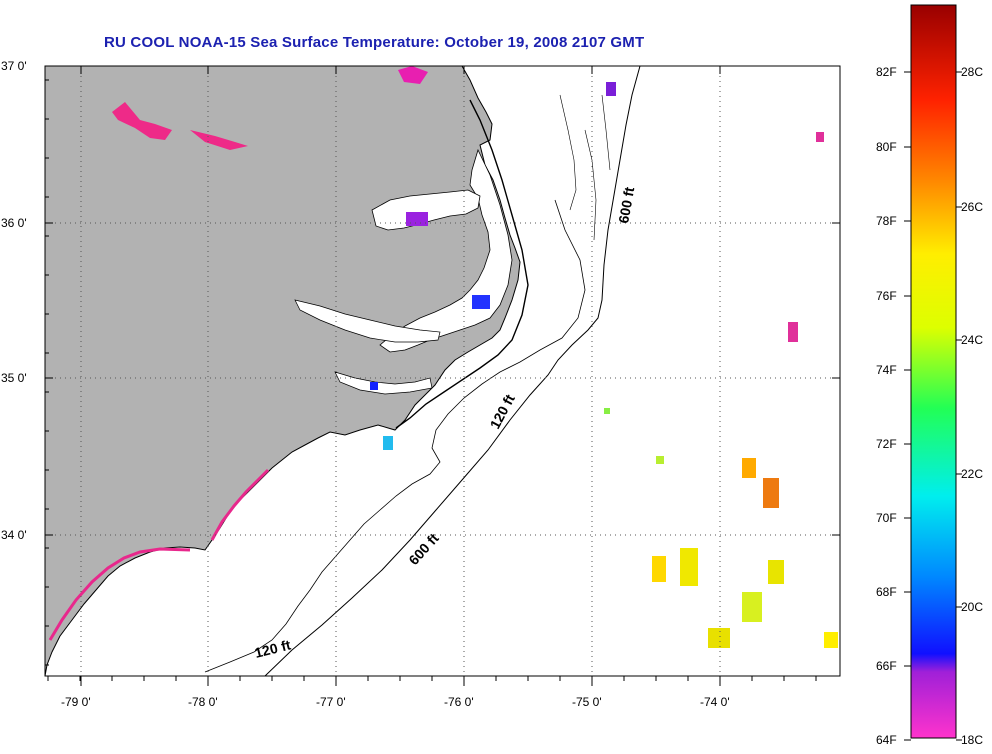 The height and width of the screenshot is (754, 992). I want to click on celsius-tick-label: 24C, so click(972, 340).